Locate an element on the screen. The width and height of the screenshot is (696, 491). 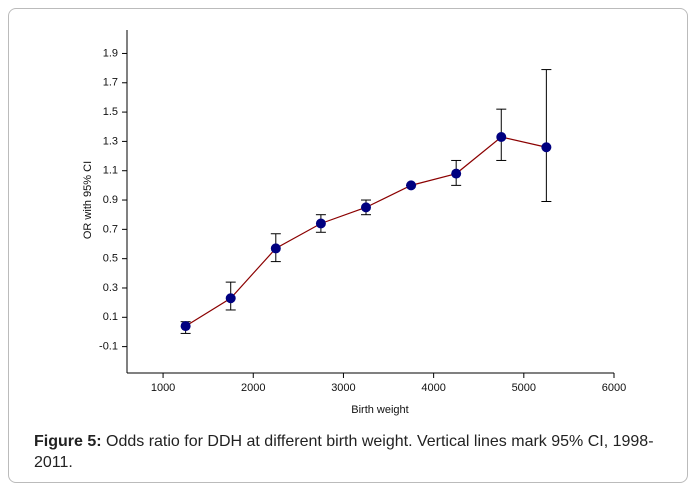
y-tick-label: 0.3 is located at coordinates (110, 288).